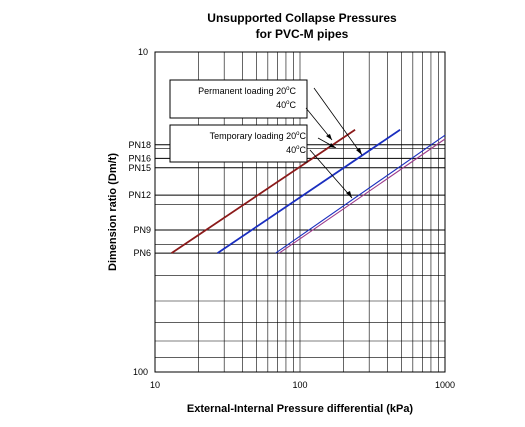 This screenshot has height=427, width=525. I want to click on pn-label: PN16, so click(139, 158).